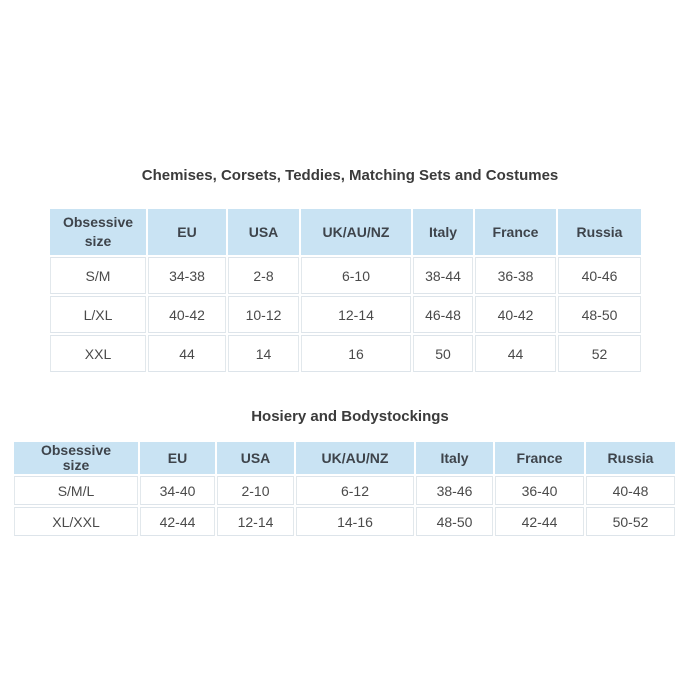 This screenshot has height=700, width=700. I want to click on size-cell: 50, so click(443, 353).